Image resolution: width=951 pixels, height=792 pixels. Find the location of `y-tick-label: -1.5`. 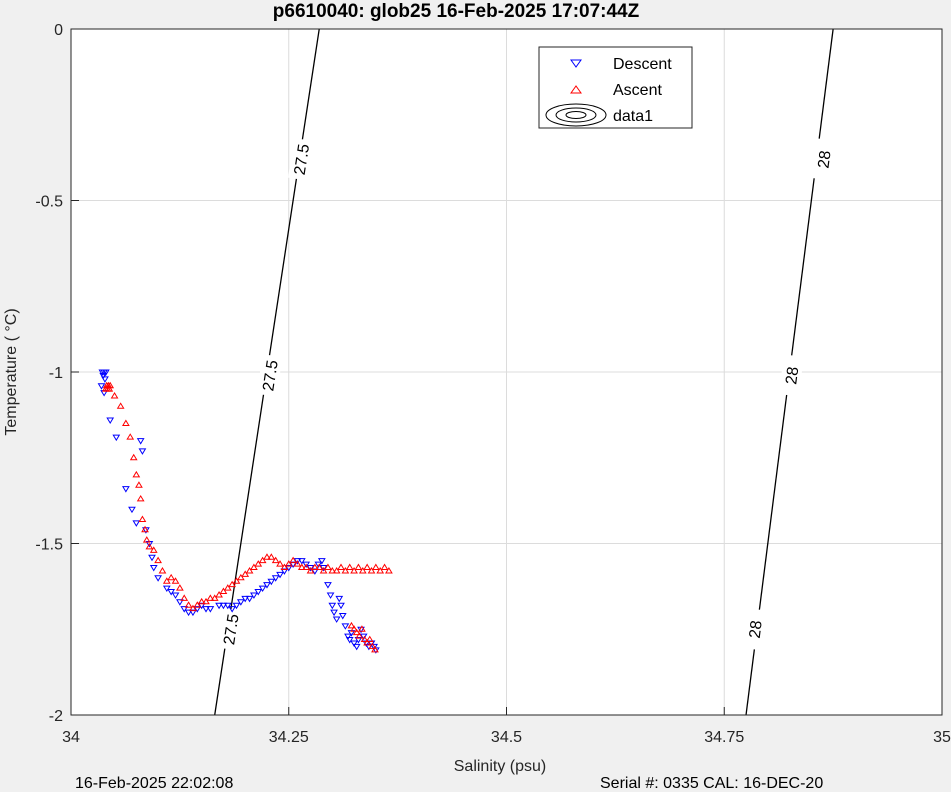

y-tick-label: -1.5 is located at coordinates (49, 545).